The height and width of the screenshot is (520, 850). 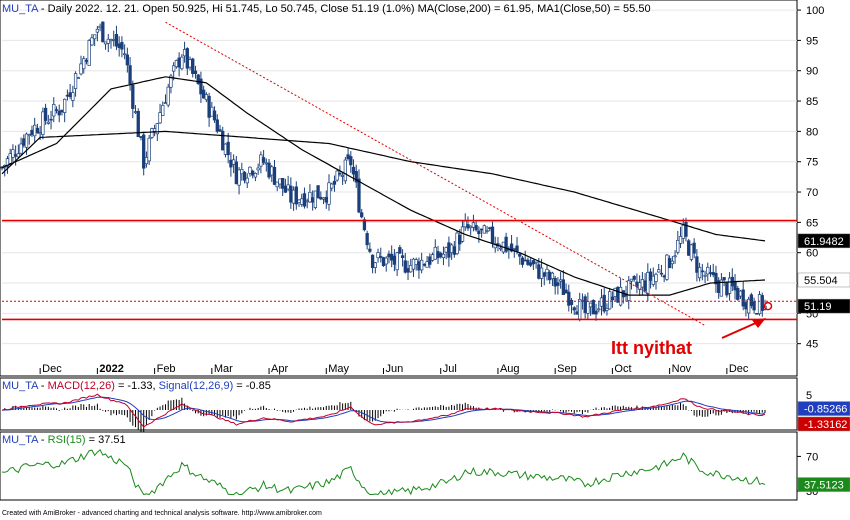 What do you see at coordinates (823, 241) in the screenshot?
I see `ma200-value-tag-bg` at bounding box center [823, 241].